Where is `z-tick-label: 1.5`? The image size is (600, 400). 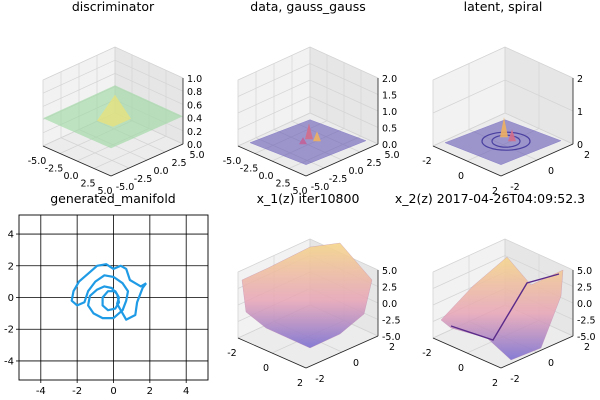 z-tick-label: 1.5 is located at coordinates (389, 96).